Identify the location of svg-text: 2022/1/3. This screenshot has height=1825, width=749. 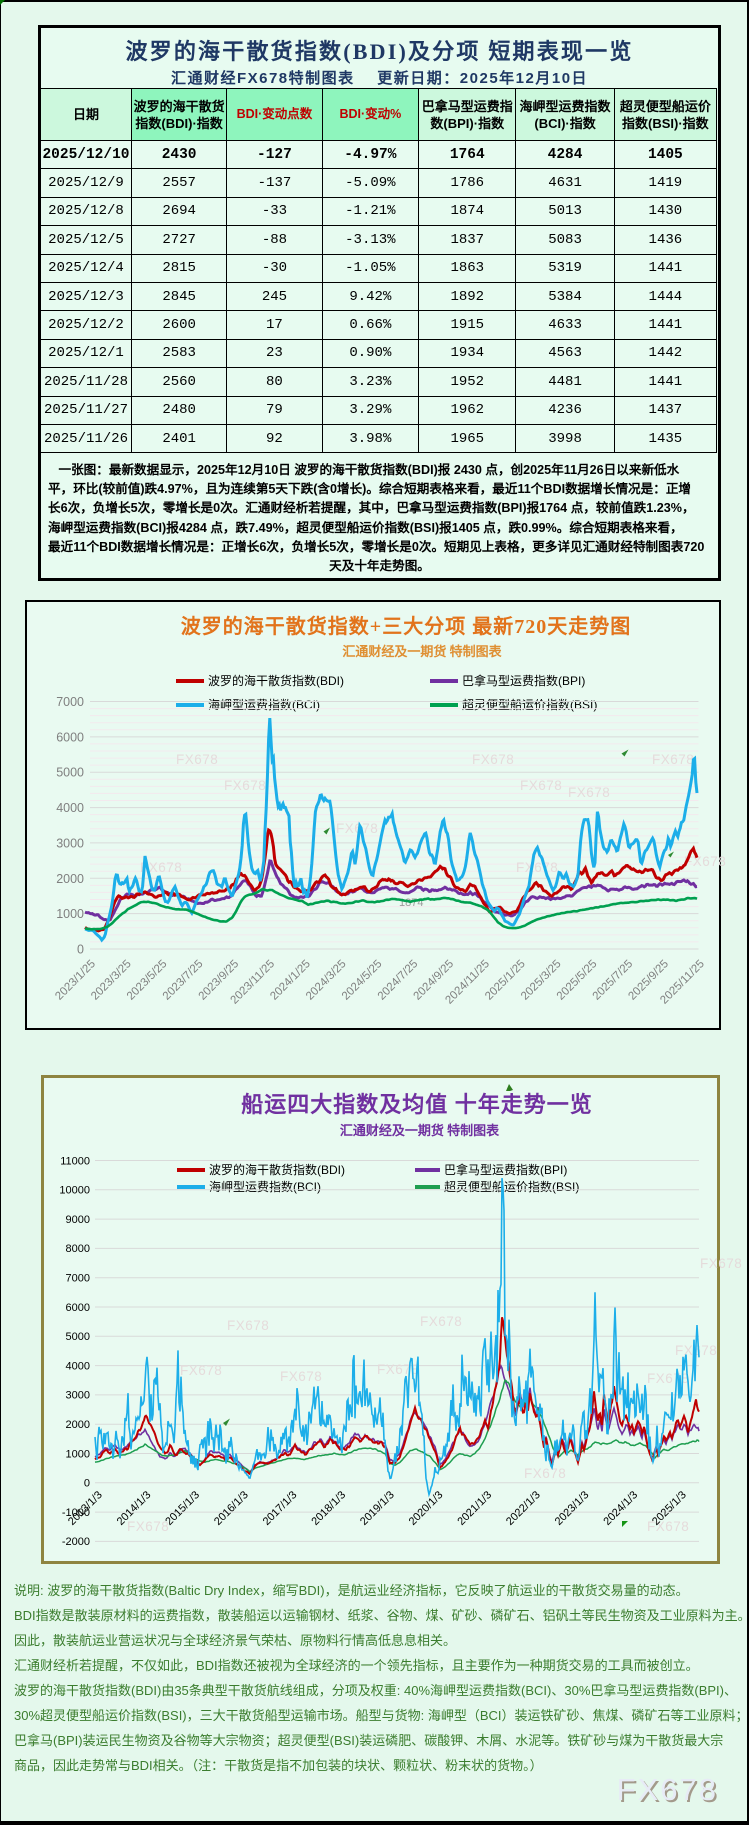
(523, 1508).